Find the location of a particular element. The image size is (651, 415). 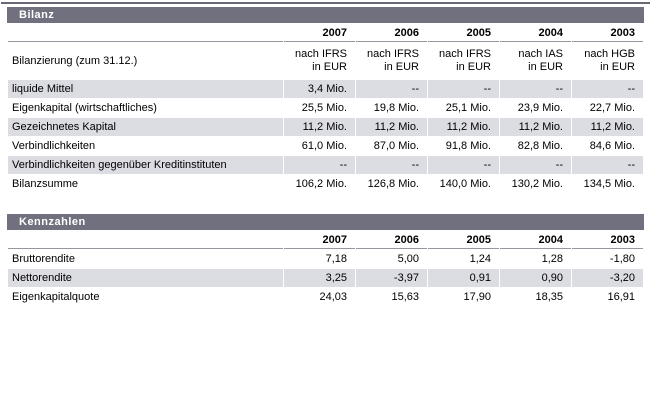

row-label: Nettorendite is located at coordinates (145, 278).